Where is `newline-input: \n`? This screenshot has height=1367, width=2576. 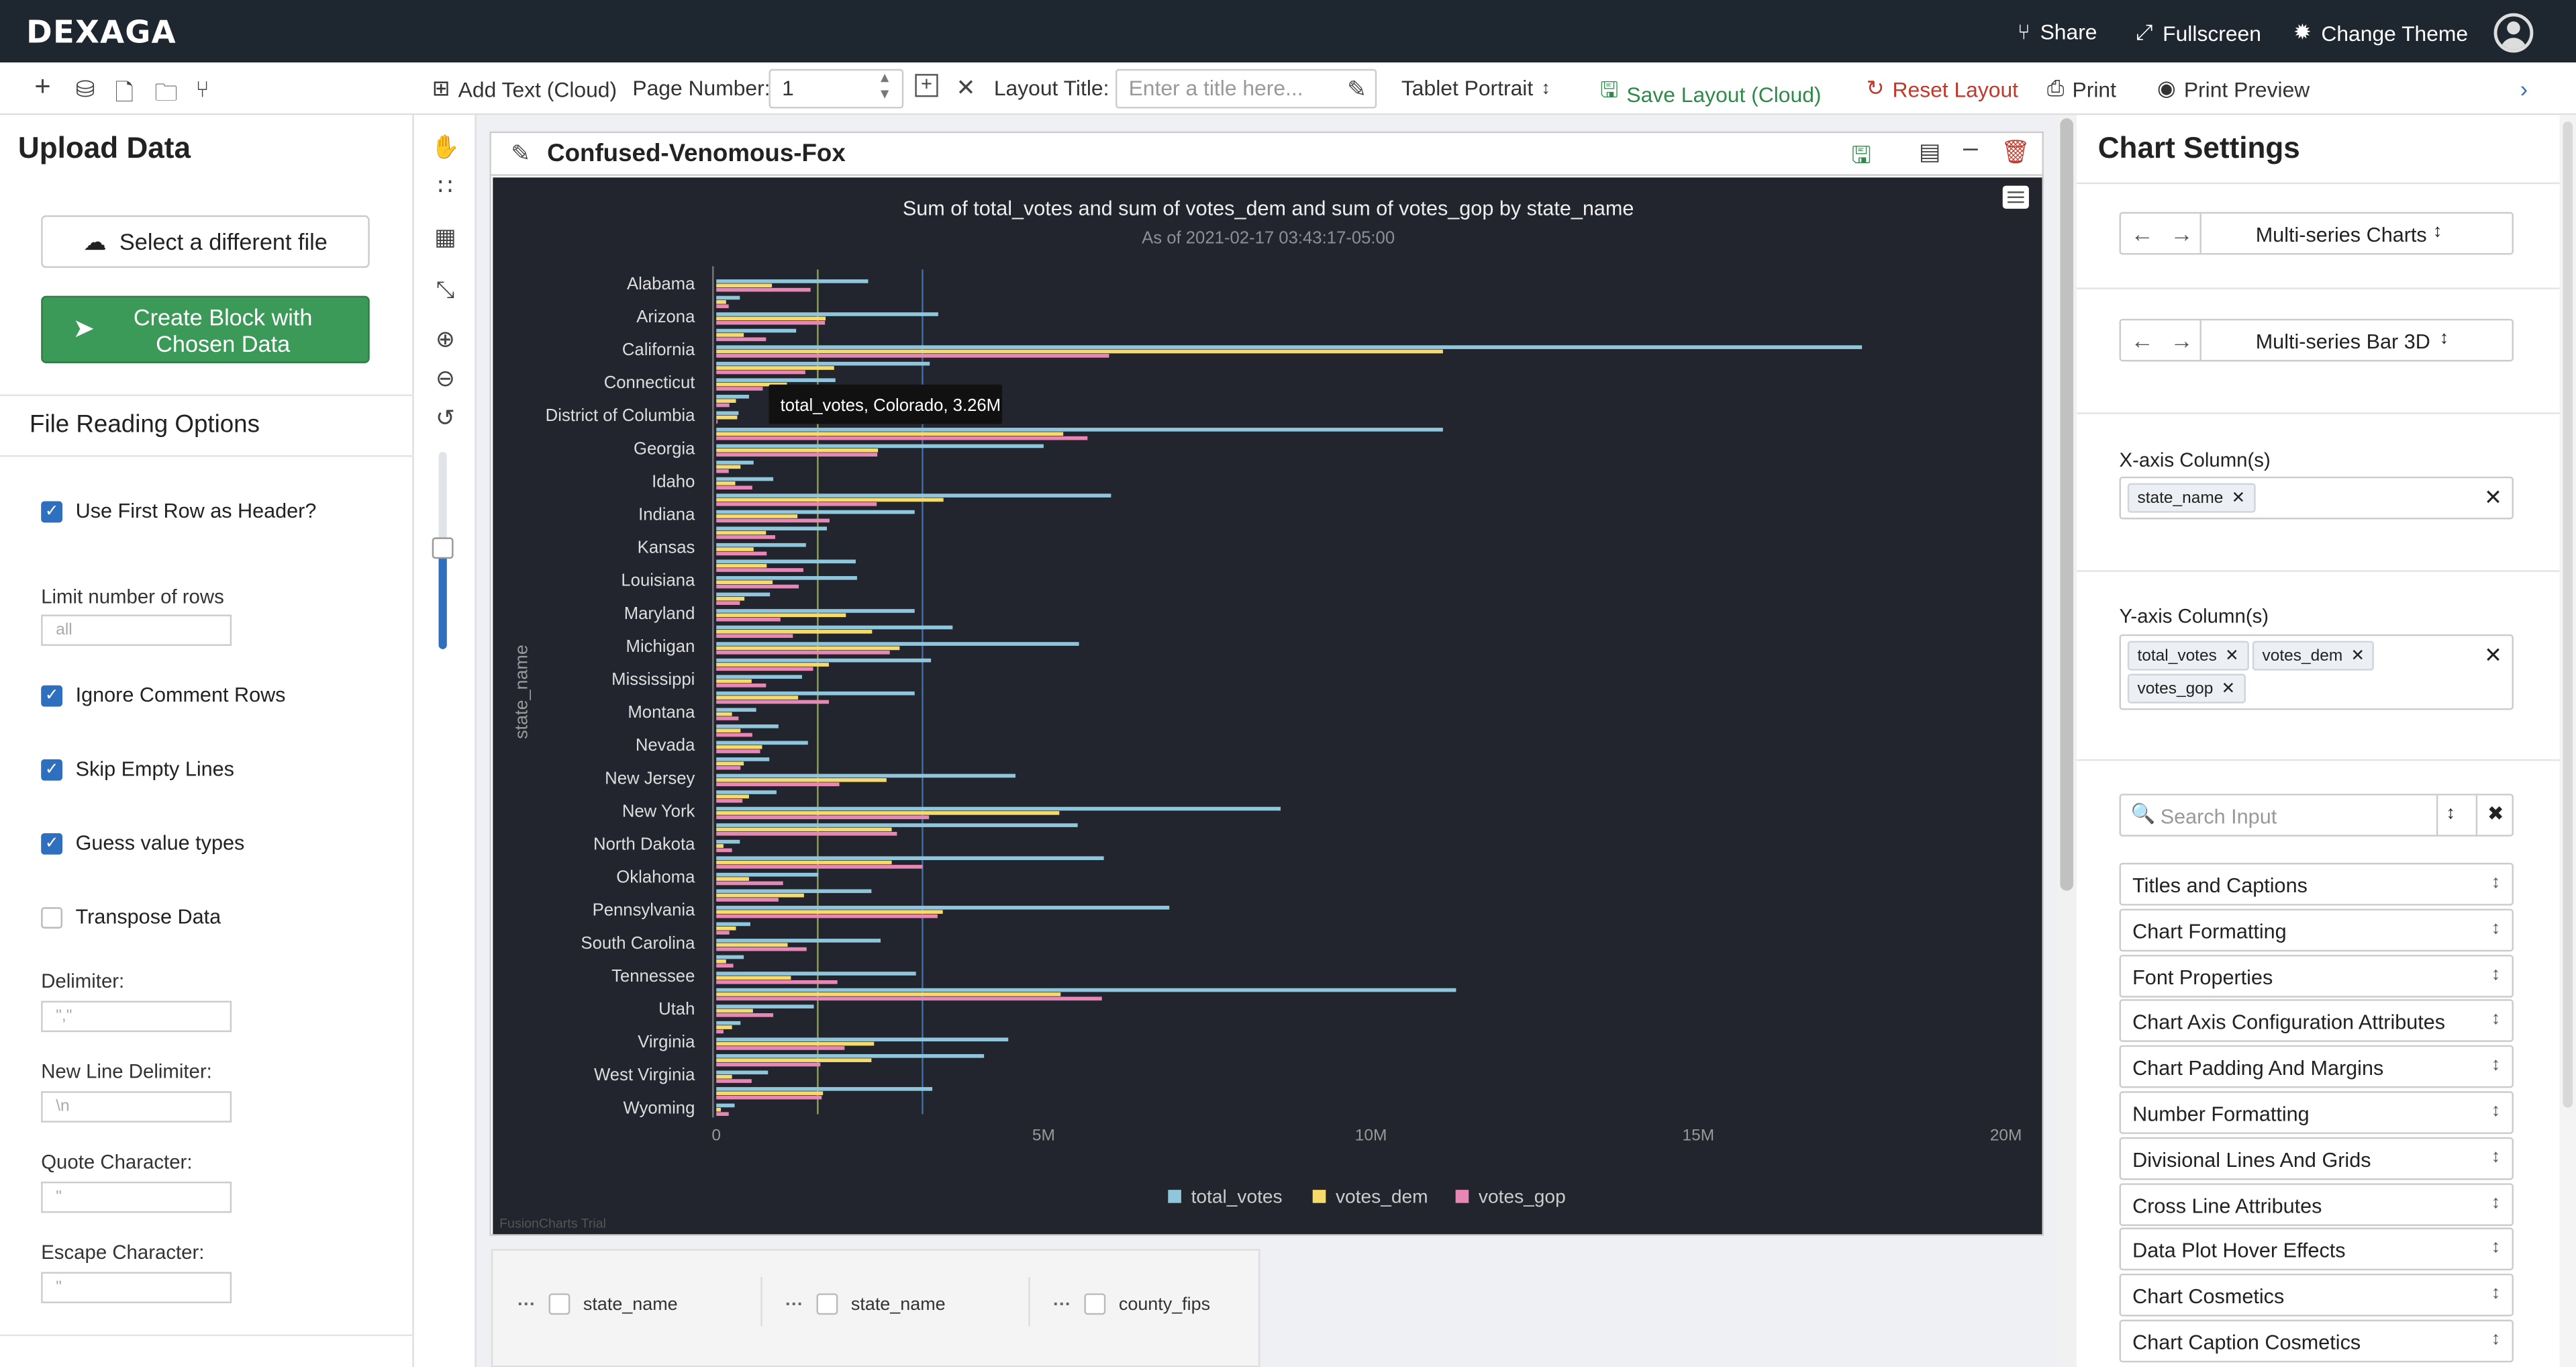
newline-input: \n is located at coordinates (136, 1107).